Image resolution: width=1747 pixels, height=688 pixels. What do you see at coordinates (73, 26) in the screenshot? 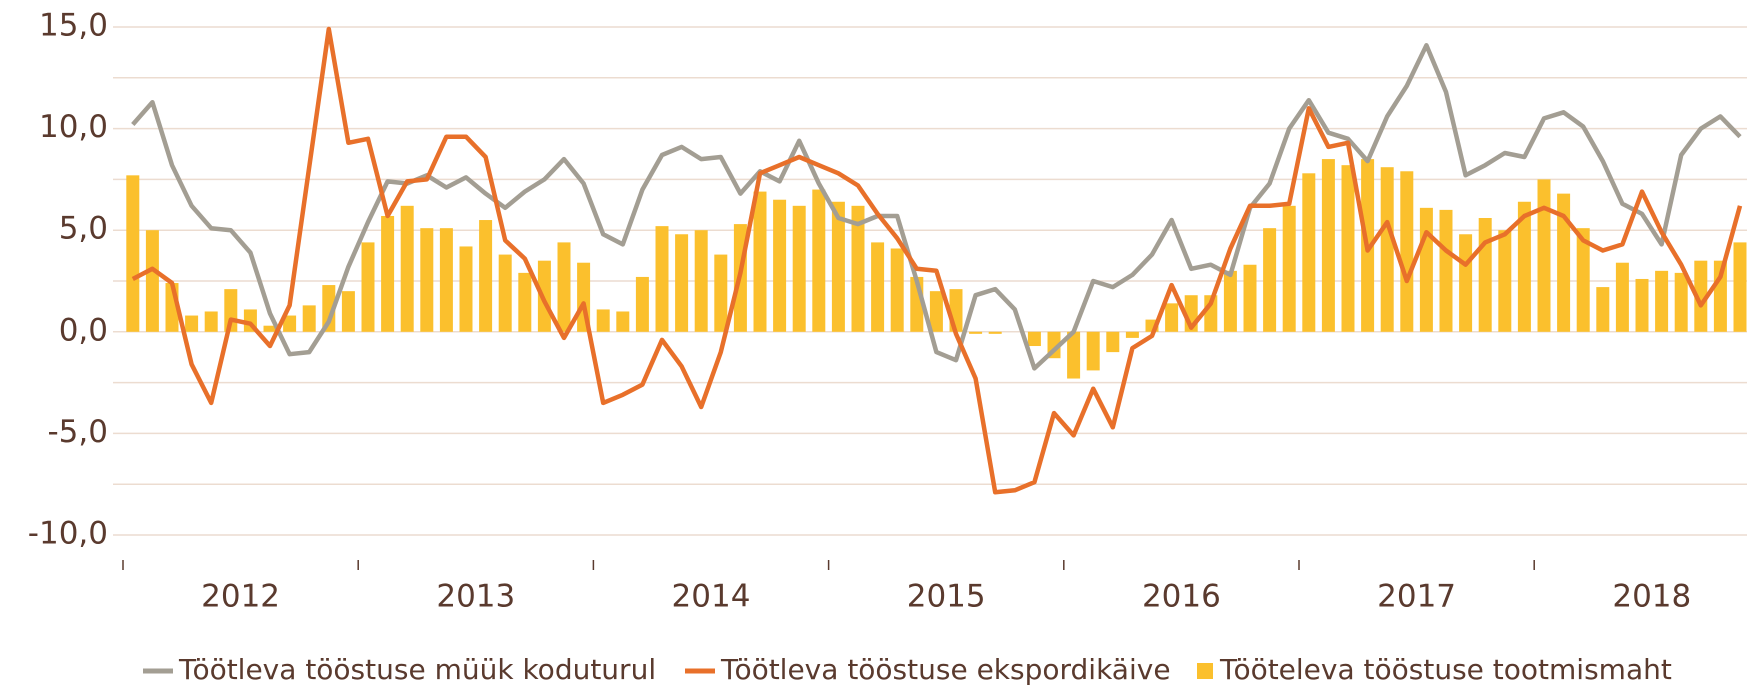
I see `y-tick-label: 15,0` at bounding box center [73, 26].